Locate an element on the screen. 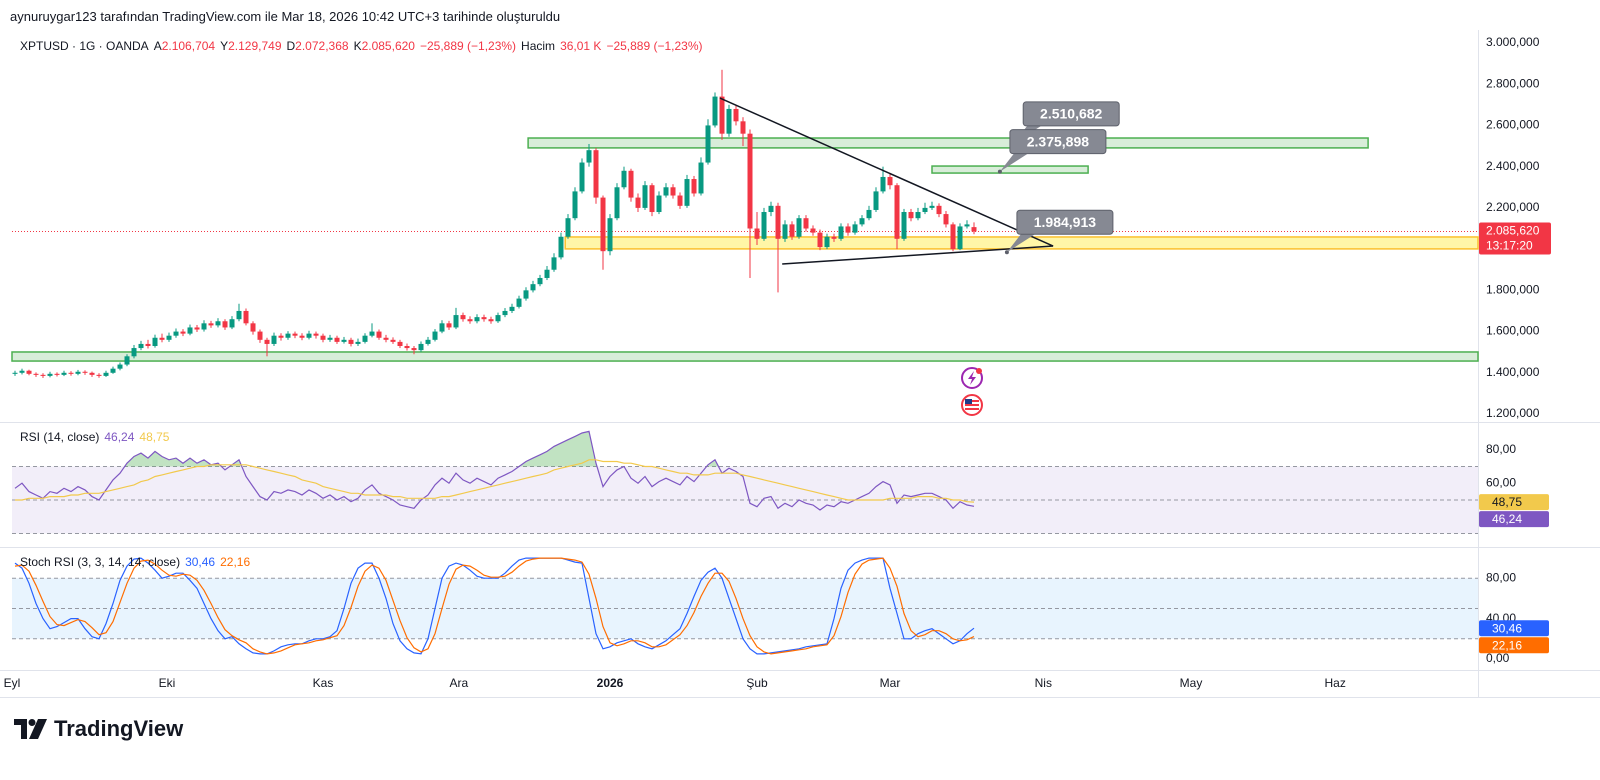 This screenshot has height=780, width=1600. axis-value-label: 46,24 is located at coordinates (1507, 519).